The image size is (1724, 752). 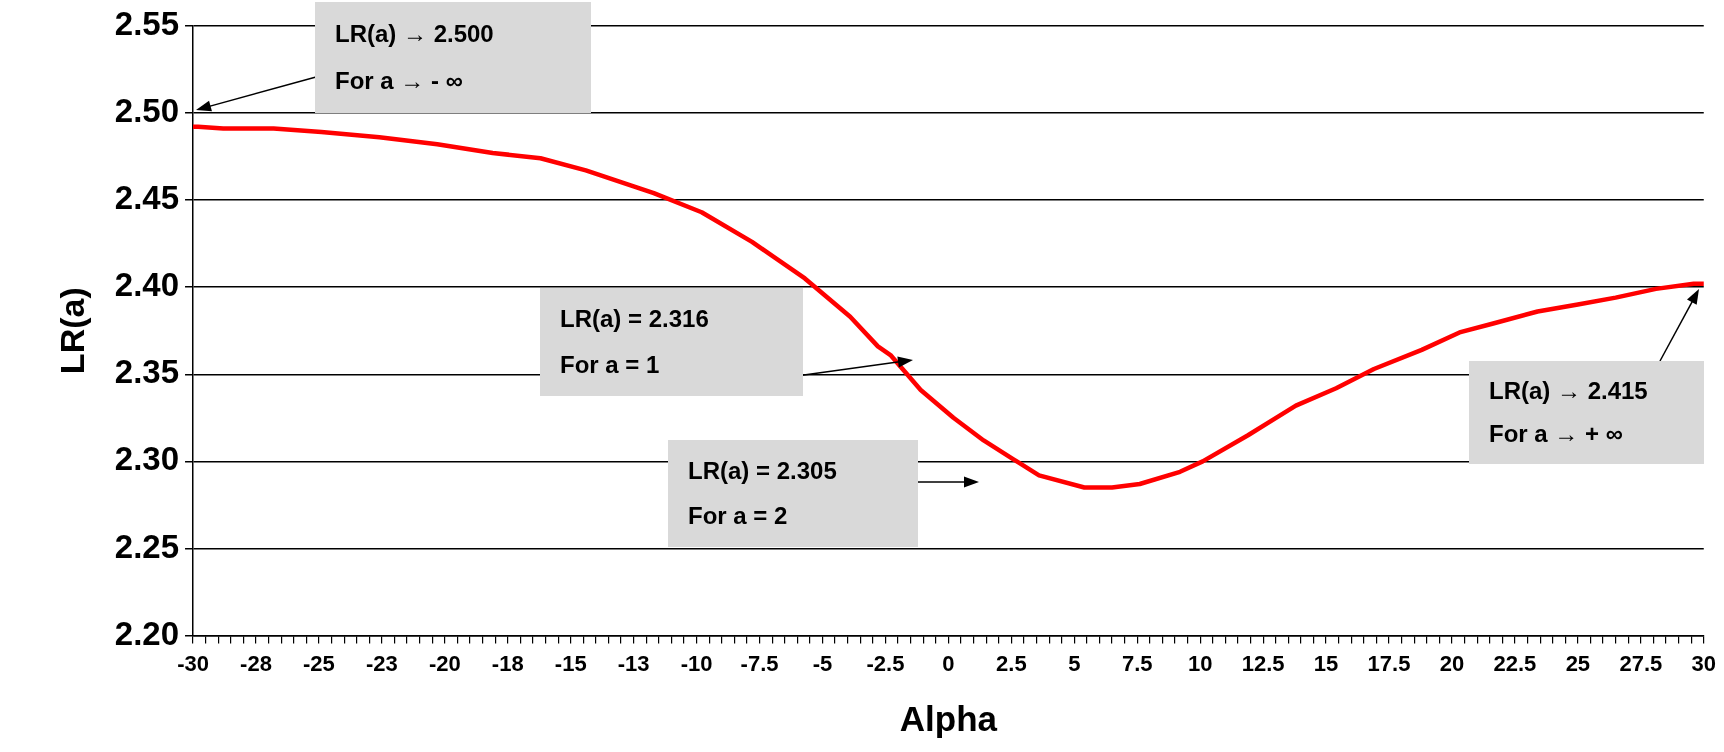 What do you see at coordinates (1452, 663) in the screenshot?
I see `x-tick-label: 20` at bounding box center [1452, 663].